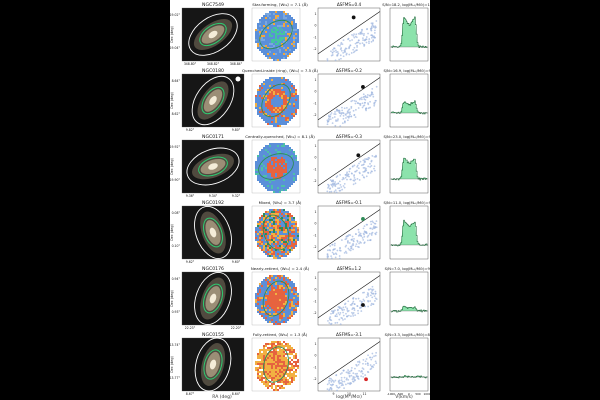  What do you see at coordinates (406, 203) in the screenshot?
I see `spectrum-title: S/N=11.0, log(Mₕ₂/M⊙)=9.9` at bounding box center [406, 203].